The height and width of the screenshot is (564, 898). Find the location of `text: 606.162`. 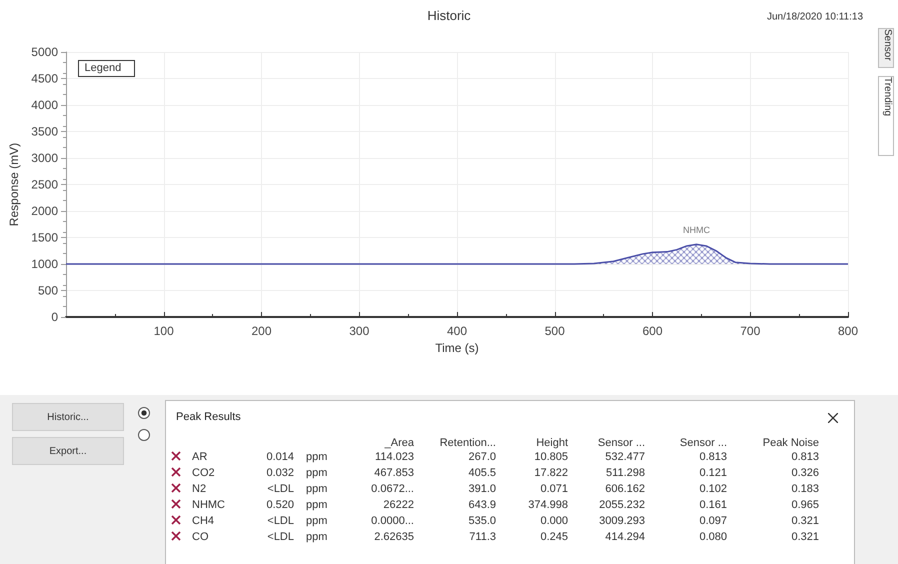

text: 606.162 is located at coordinates (625, 489).